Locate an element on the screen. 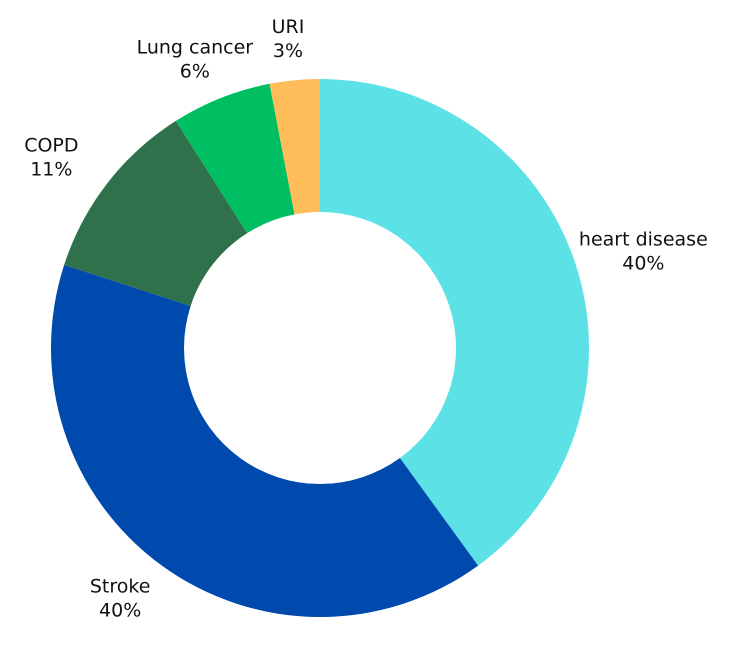 Image resolution: width=746 pixels, height=651 pixels. slice-label: heart disease is located at coordinates (643, 240).